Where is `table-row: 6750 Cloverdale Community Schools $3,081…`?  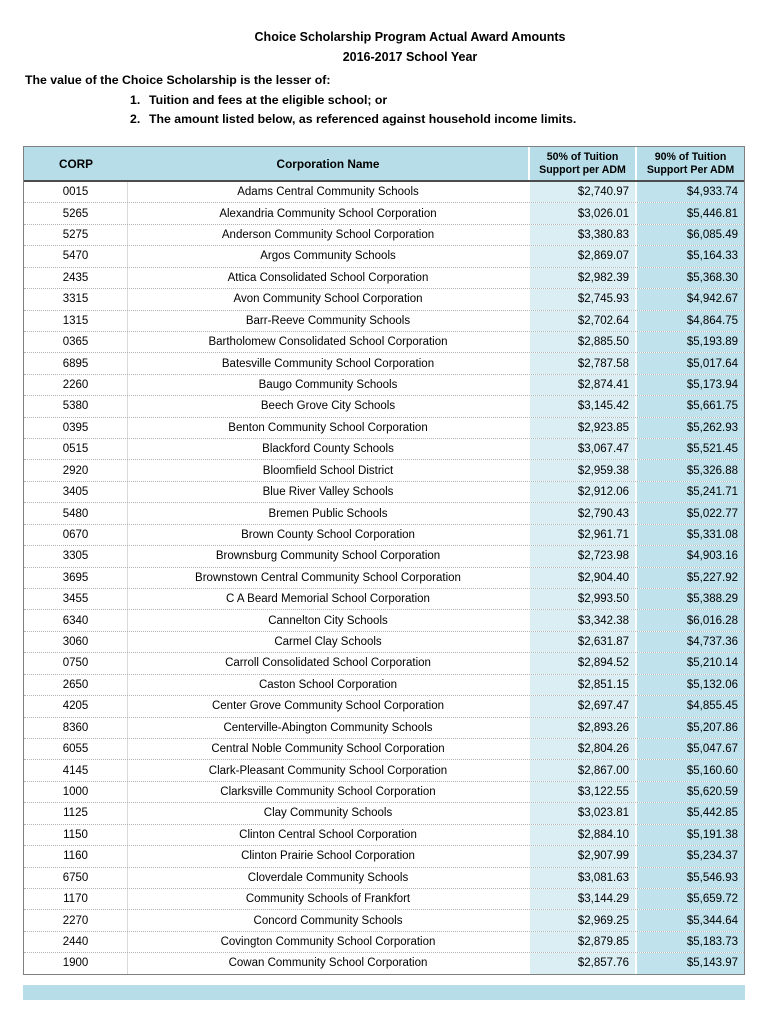
table-row: 6750 Cloverdale Community Schools $3,081… is located at coordinates (384, 878).